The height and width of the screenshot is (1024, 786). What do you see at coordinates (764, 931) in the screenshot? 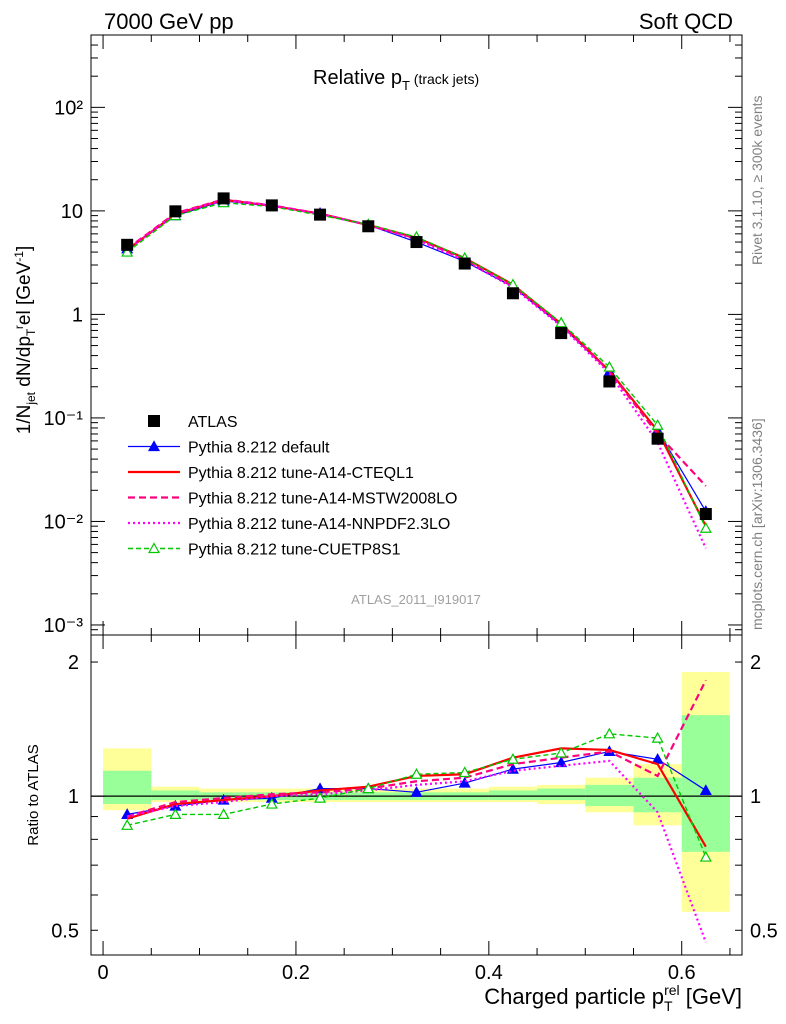
I see `ratio-y-tick-label-right: 0.5` at bounding box center [764, 931].